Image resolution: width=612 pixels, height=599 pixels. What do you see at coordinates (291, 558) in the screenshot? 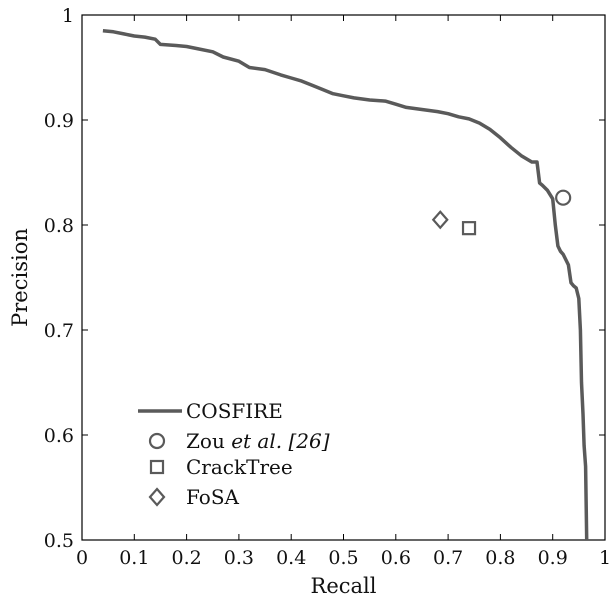
I see `x-tick-label: 0.4` at bounding box center [291, 558].